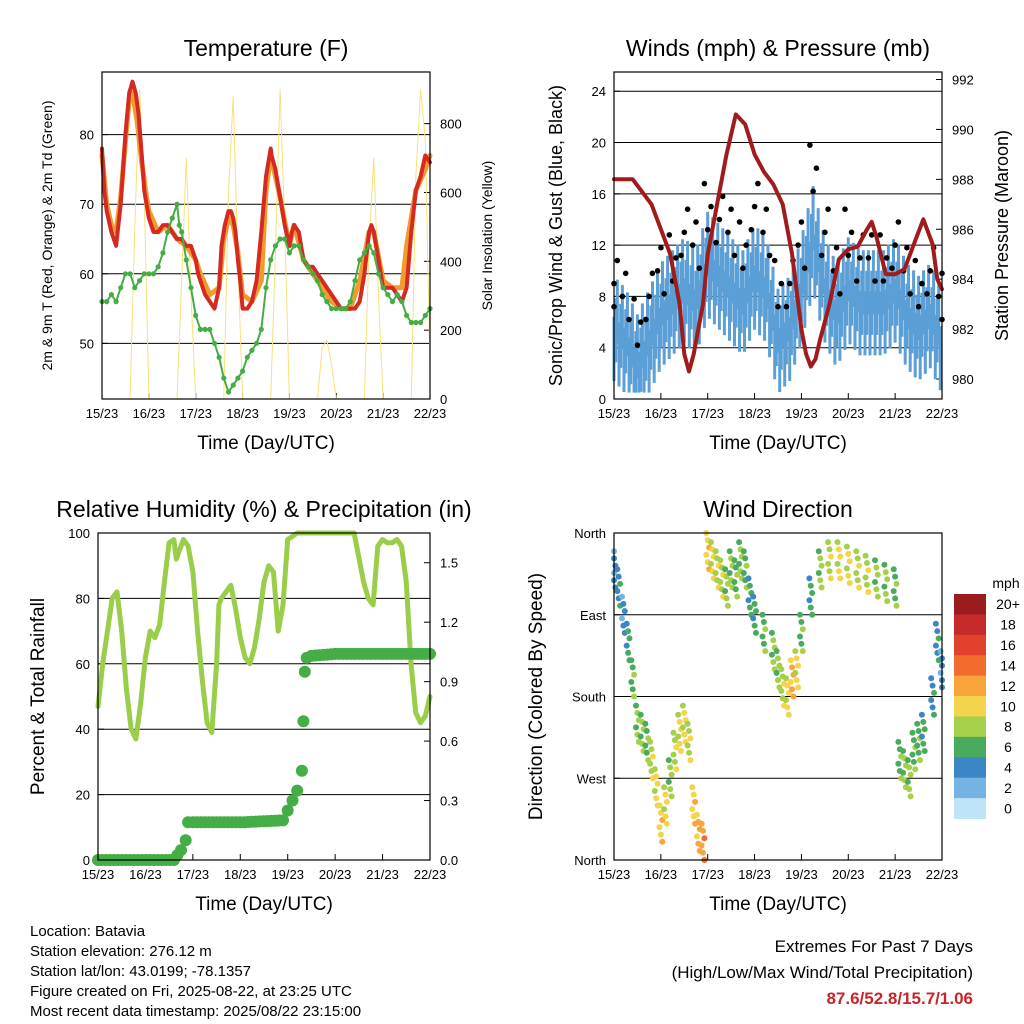 This screenshot has height=1024, width=1024. I want to click on x-tick-label: 22/23, so click(942, 874).